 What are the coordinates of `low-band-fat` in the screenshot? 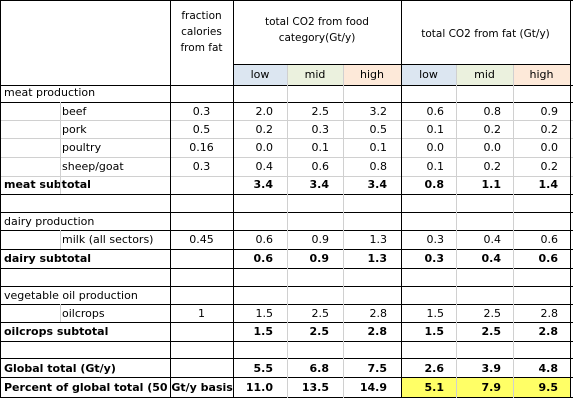 It's located at (428, 74).